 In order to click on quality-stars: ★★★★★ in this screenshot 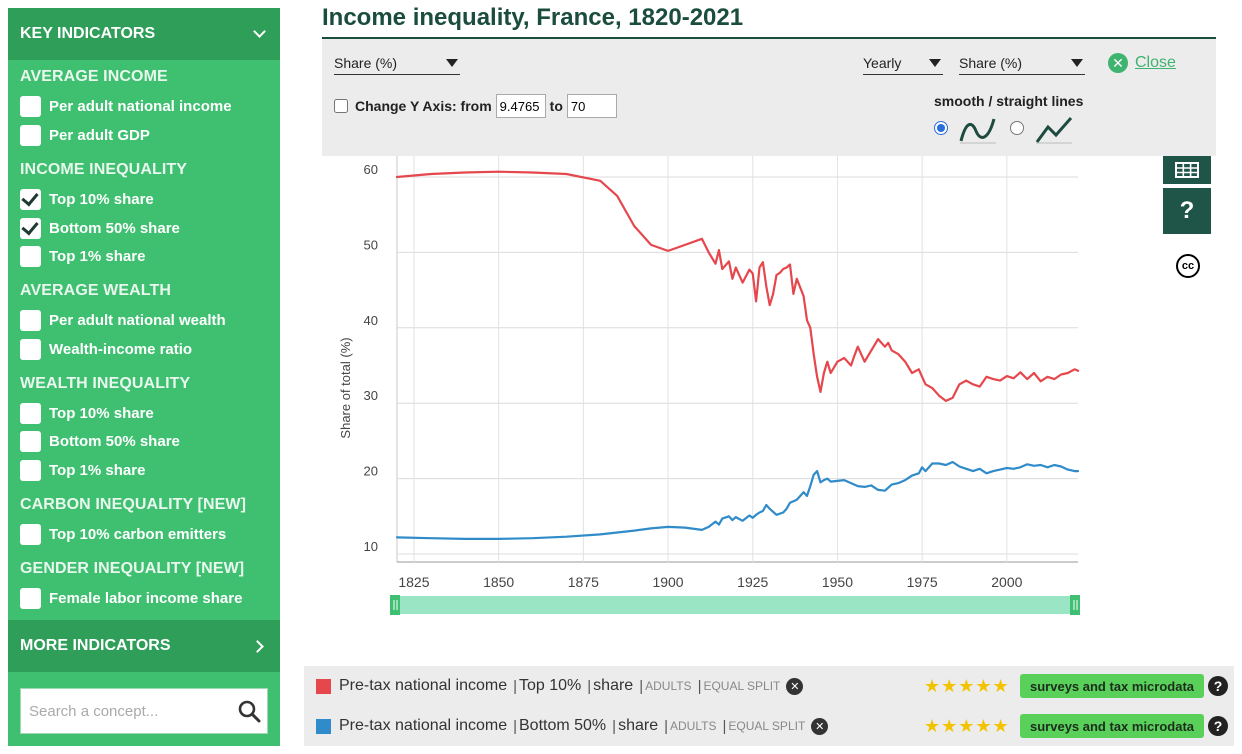, I will do `click(967, 725)`.